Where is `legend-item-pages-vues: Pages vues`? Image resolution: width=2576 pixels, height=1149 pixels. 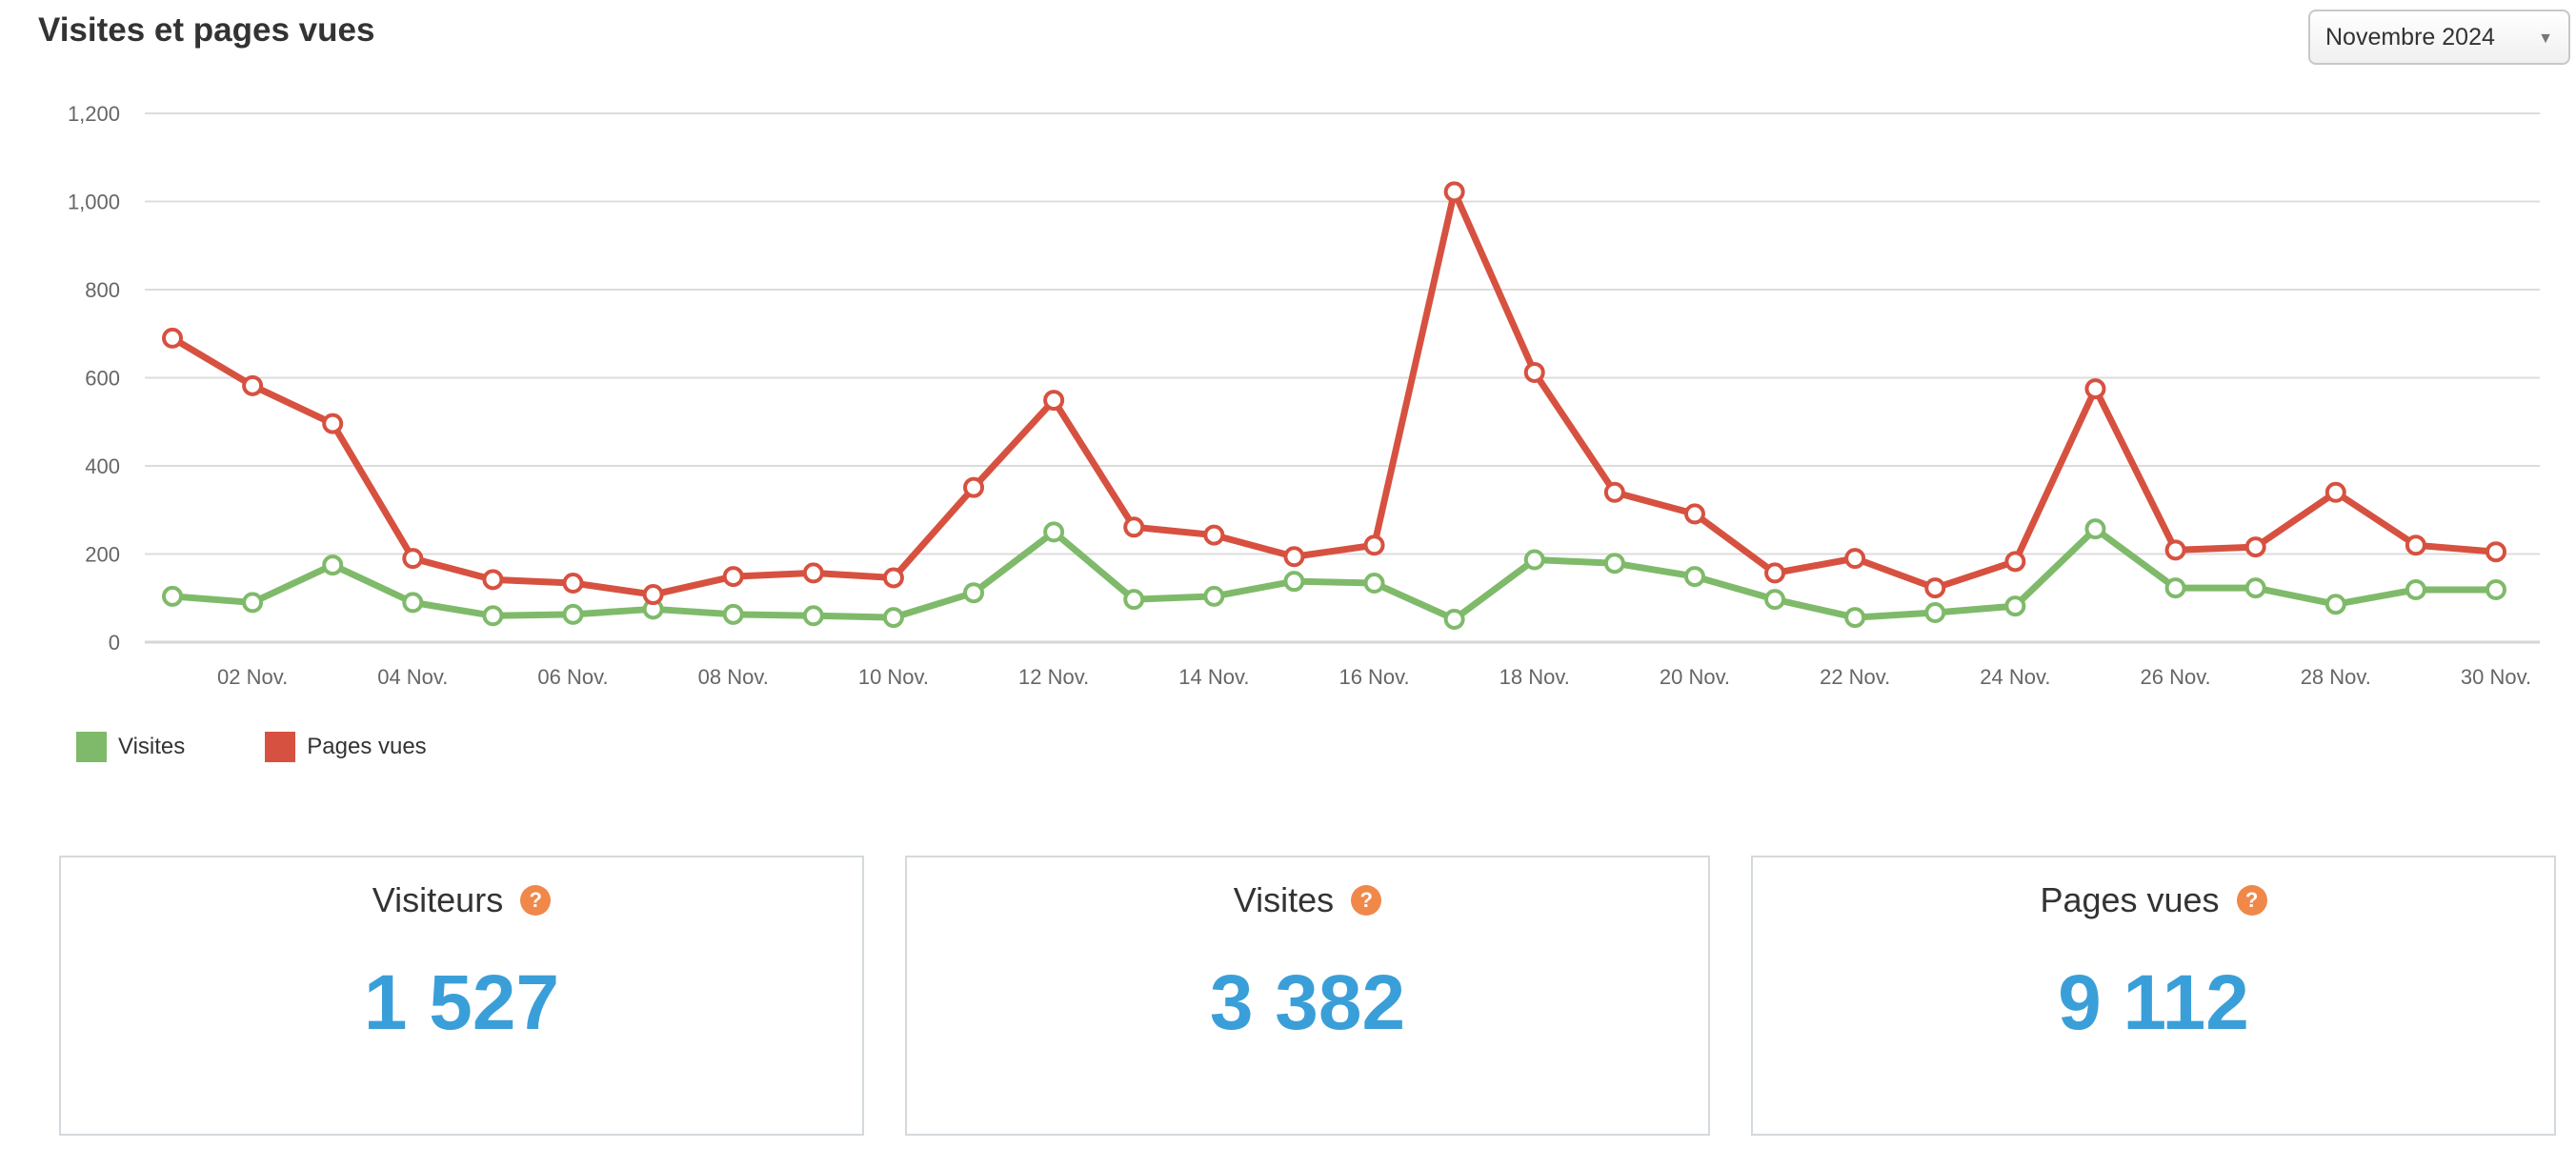 legend-item-pages-vues: Pages vues is located at coordinates (346, 747).